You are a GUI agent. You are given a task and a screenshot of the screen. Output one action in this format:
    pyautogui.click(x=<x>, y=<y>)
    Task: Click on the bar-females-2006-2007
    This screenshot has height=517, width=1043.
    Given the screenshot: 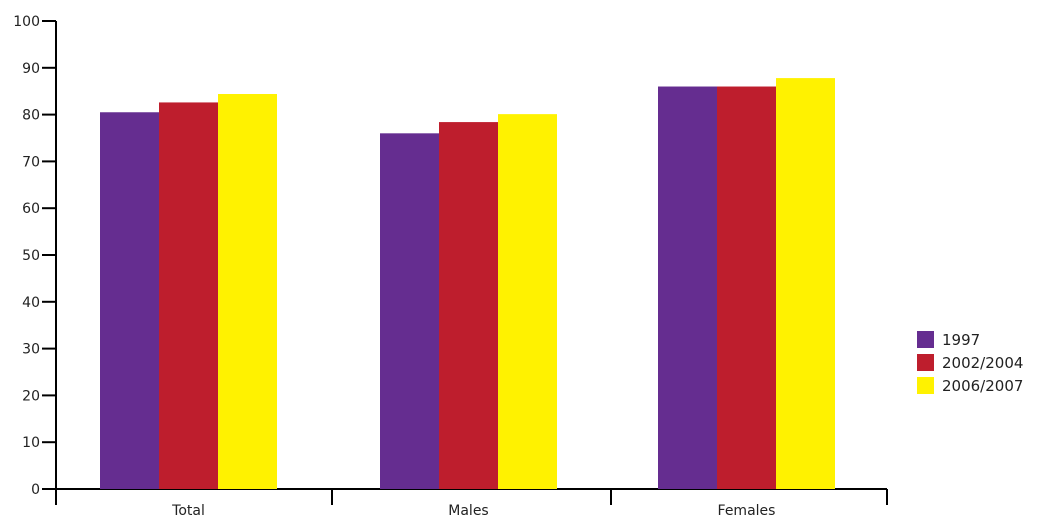 What is the action you would take?
    pyautogui.click(x=805, y=283)
    